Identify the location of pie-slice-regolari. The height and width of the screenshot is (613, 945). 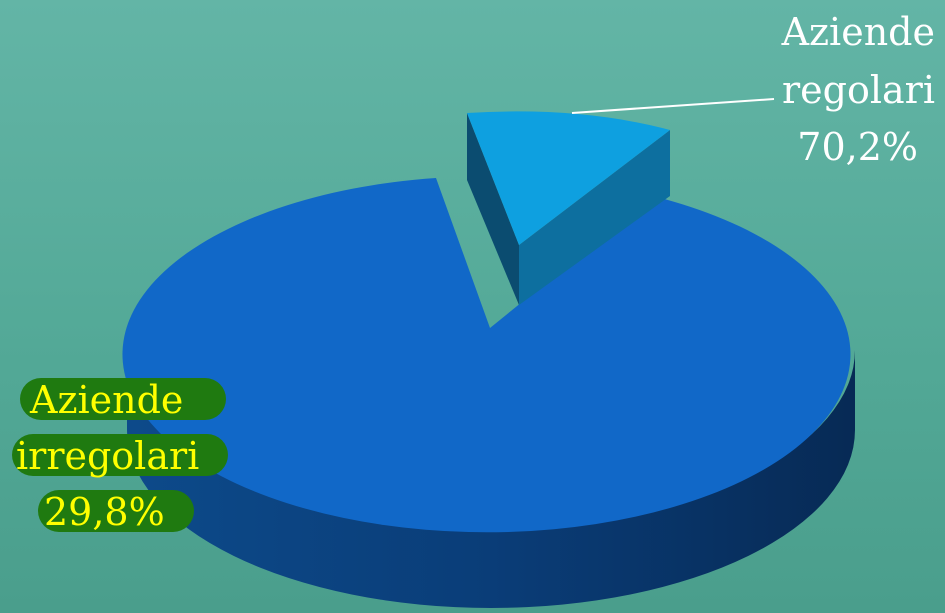
(568, 178).